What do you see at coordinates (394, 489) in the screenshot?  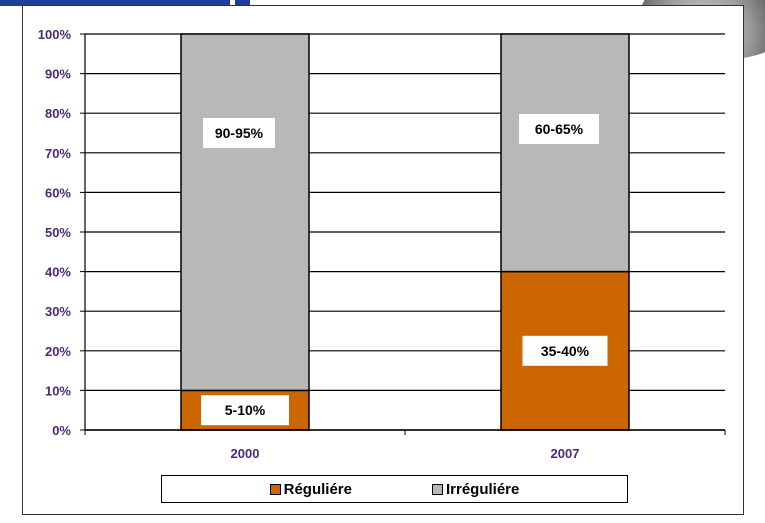 I see `legend: Réguliére Irréguliére` at bounding box center [394, 489].